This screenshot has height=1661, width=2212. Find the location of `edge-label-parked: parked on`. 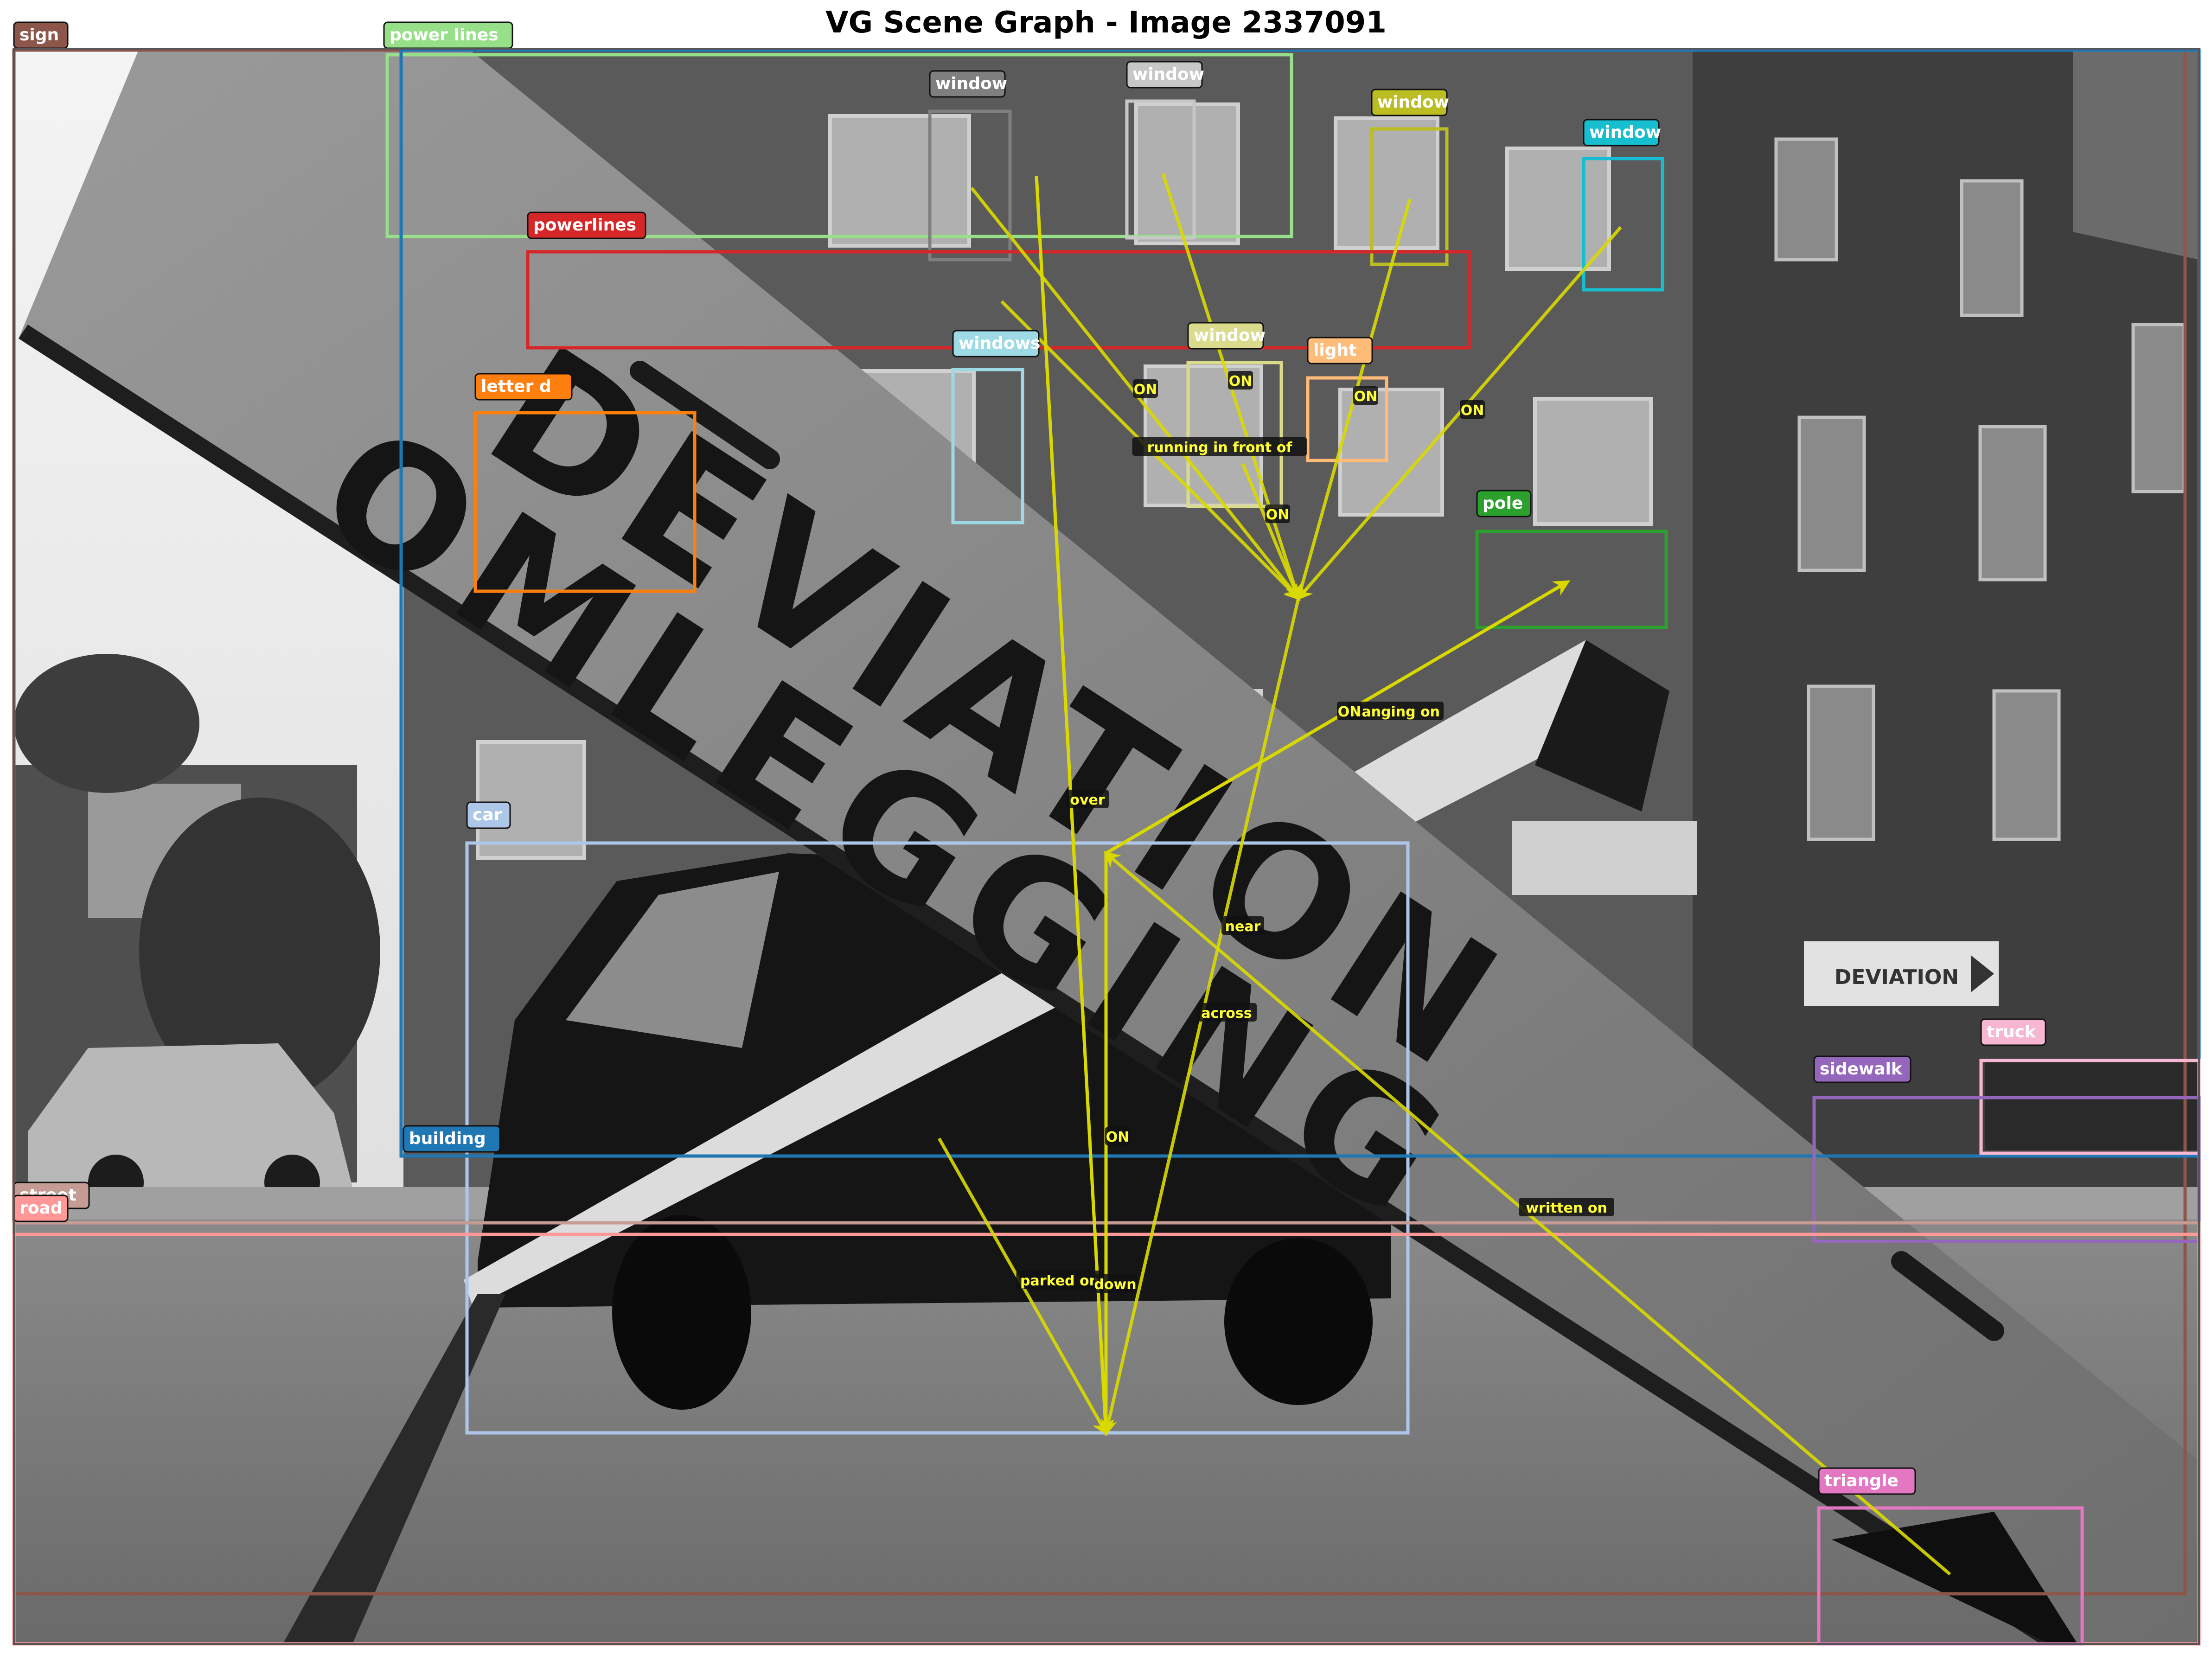

edge-label-parked: parked on is located at coordinates (1059, 1280).